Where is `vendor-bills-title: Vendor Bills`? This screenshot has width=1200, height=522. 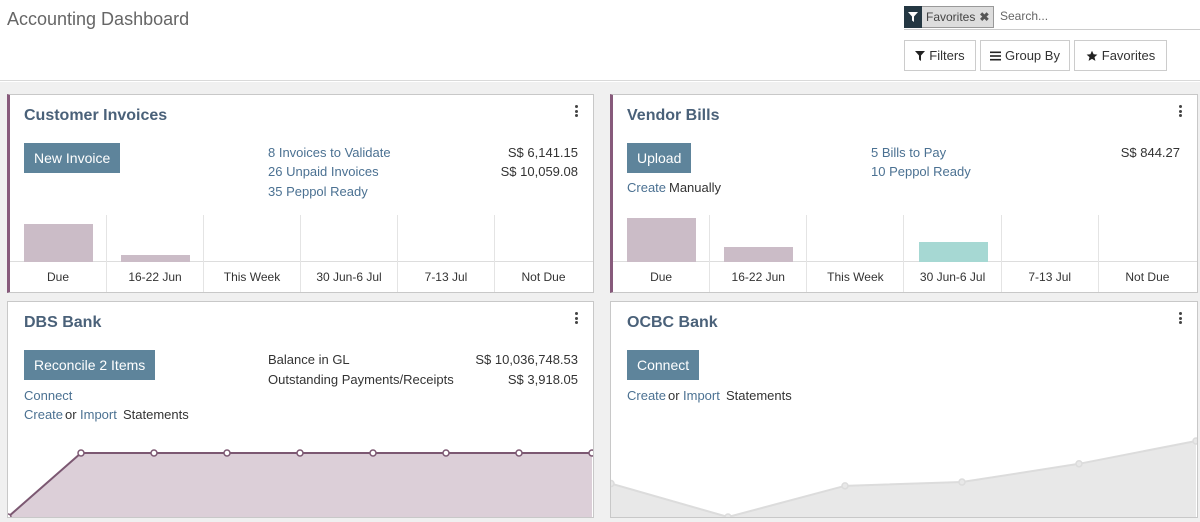 vendor-bills-title: Vendor Bills is located at coordinates (673, 115).